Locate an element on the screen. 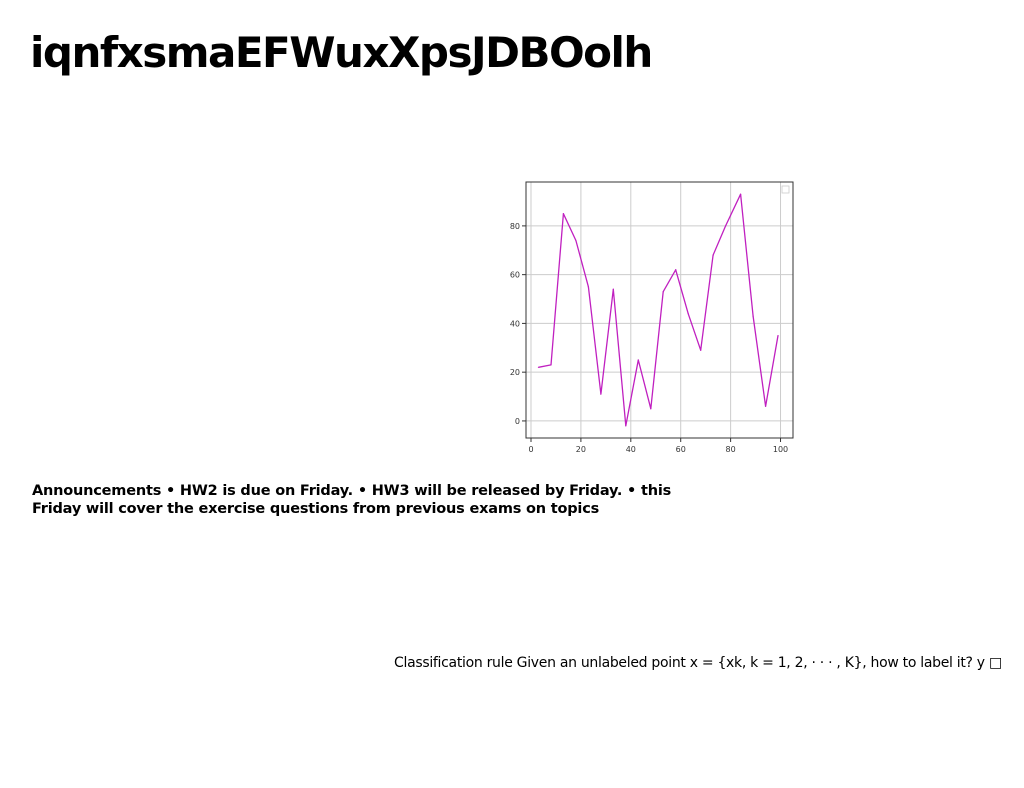 Image resolution: width=1024 pixels, height=788 pixels. chart-ticks: 0 20 40 60 80 100 0 20 40 60 80 is located at coordinates (649, 338).